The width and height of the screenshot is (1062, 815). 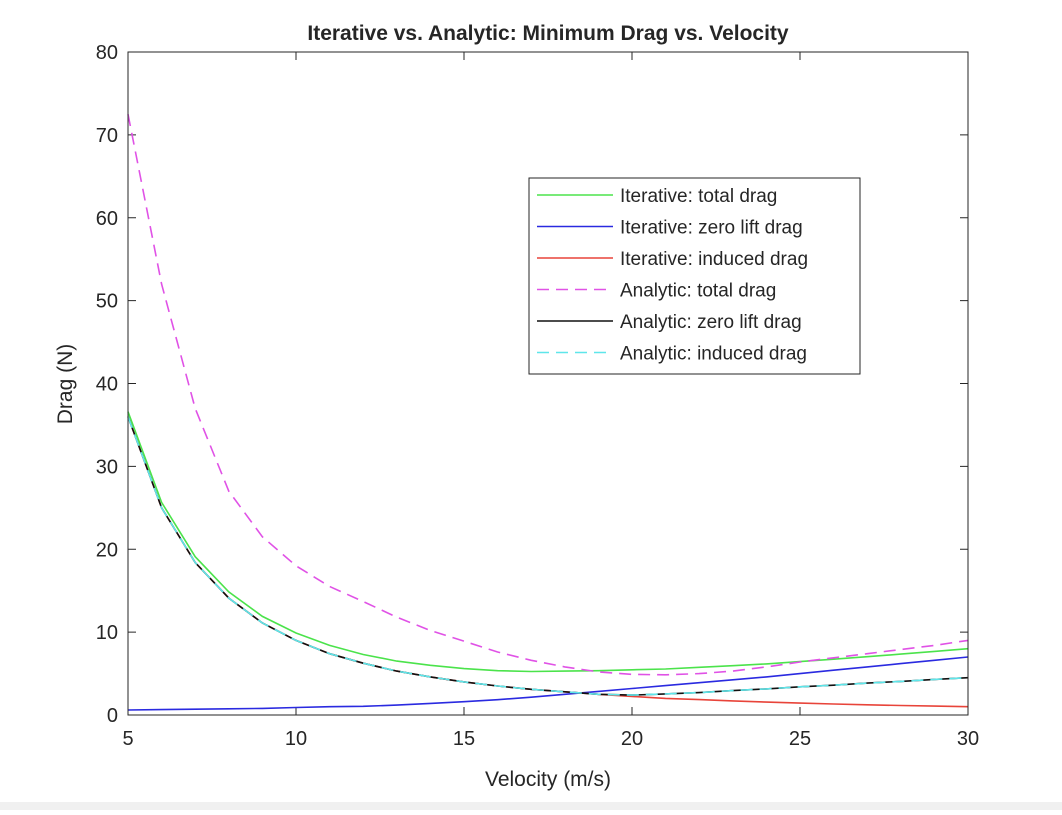 What do you see at coordinates (107, 385) in the screenshot?
I see `y-tick-label: 40` at bounding box center [107, 385].